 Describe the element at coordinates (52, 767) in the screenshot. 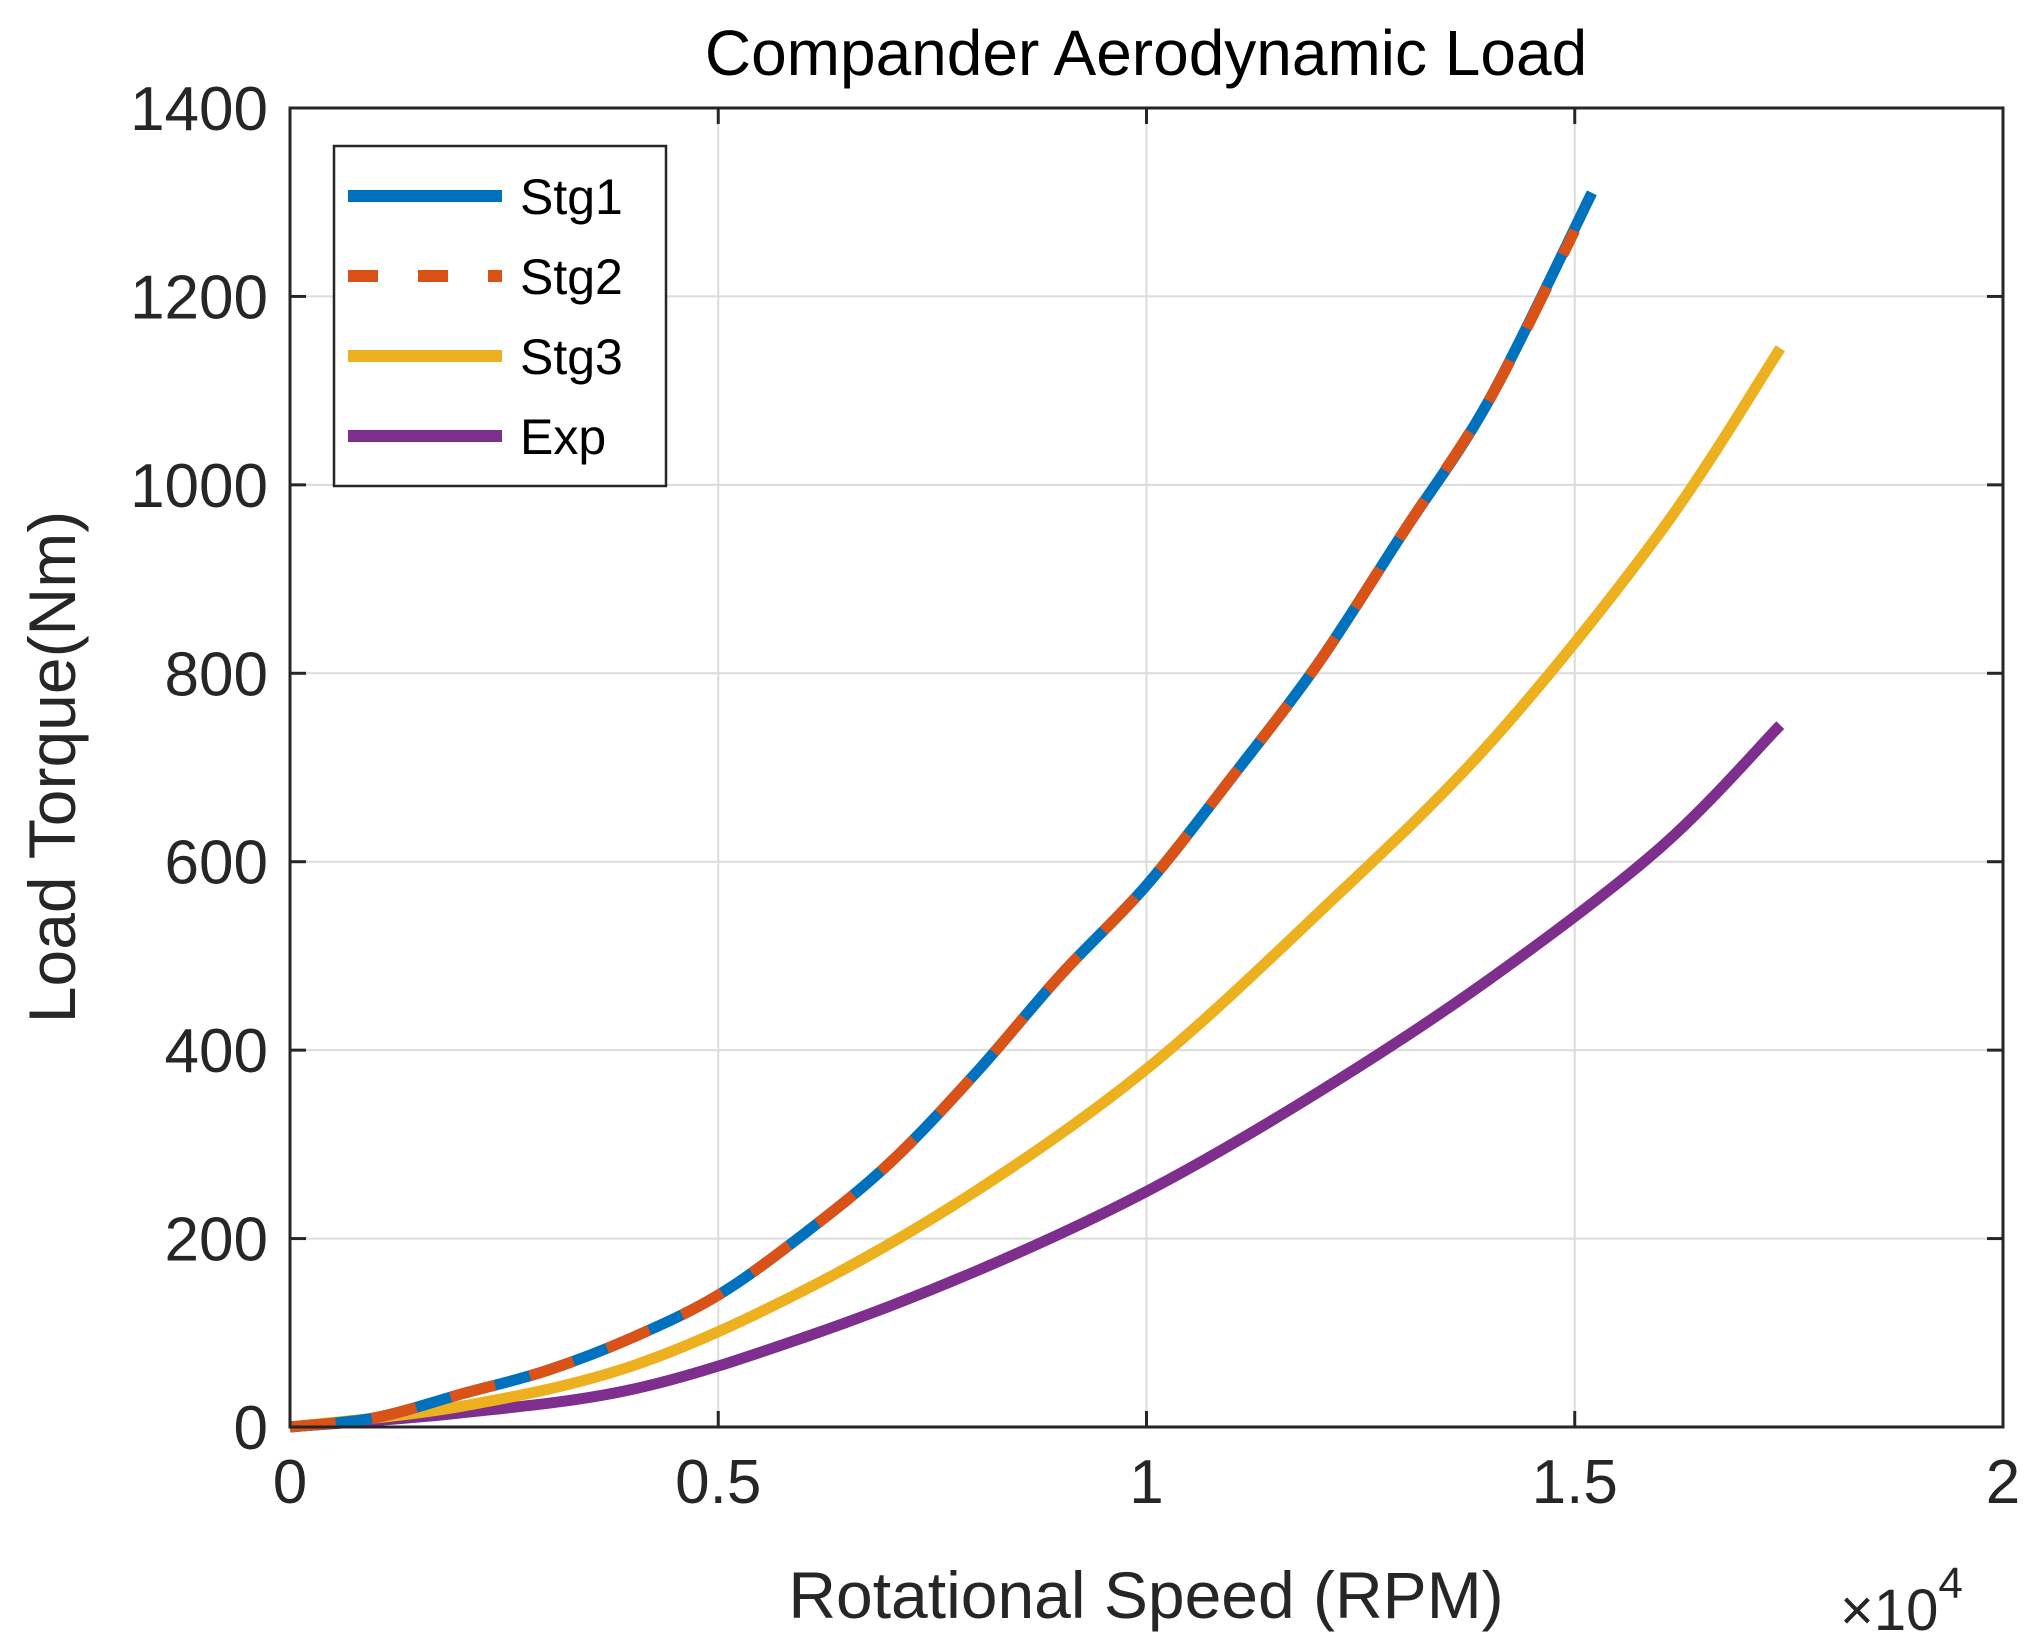

I see `y-axis-label: Load Torque(Nm)` at that location.